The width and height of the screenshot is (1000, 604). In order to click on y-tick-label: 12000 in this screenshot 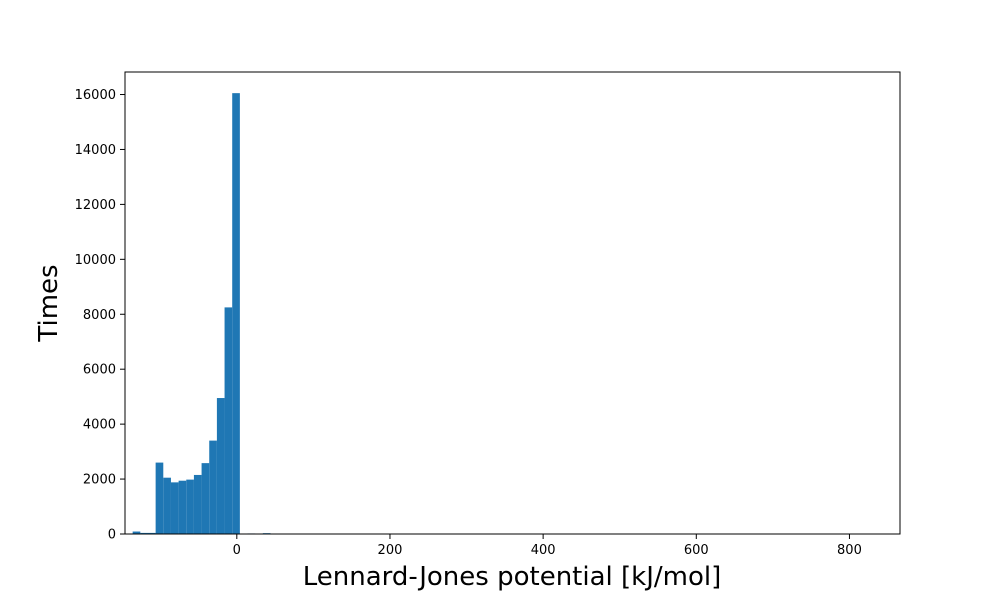, I will do `click(95, 205)`.